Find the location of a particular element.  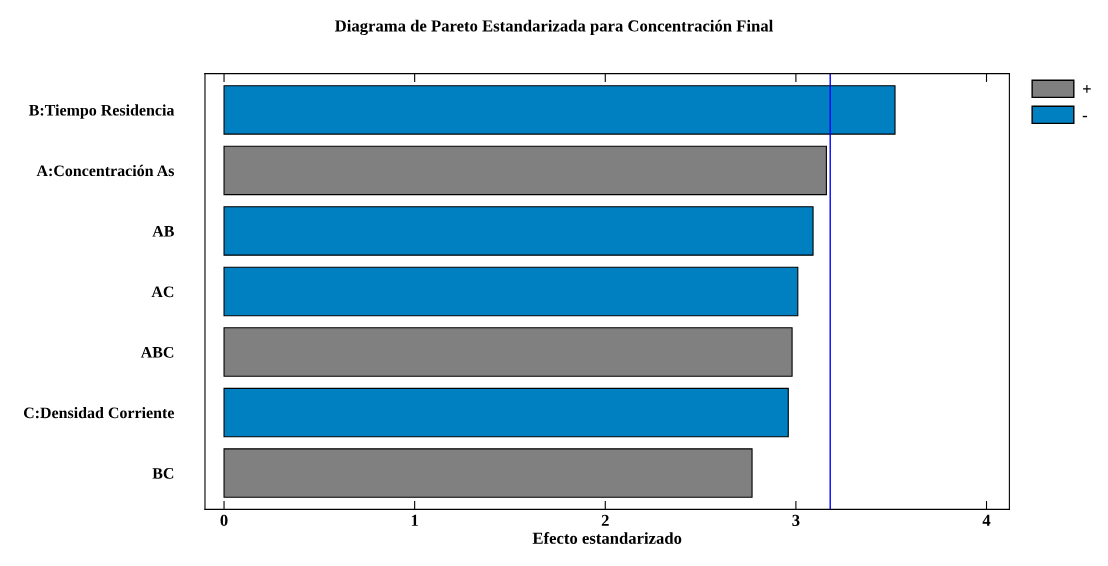

x-tick-label: 0 is located at coordinates (224, 520).